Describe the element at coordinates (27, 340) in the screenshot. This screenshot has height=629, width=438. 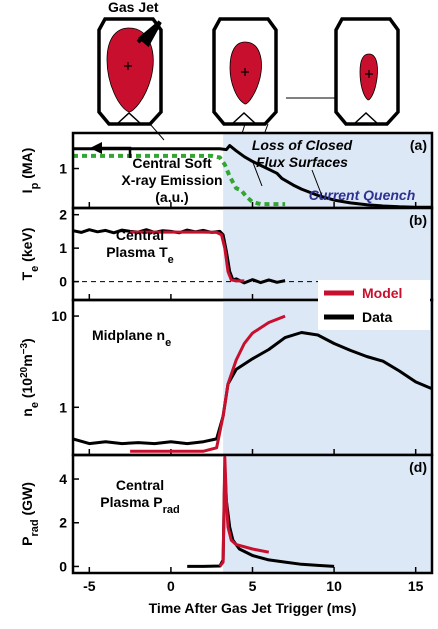
I see `text-part: )` at that location.